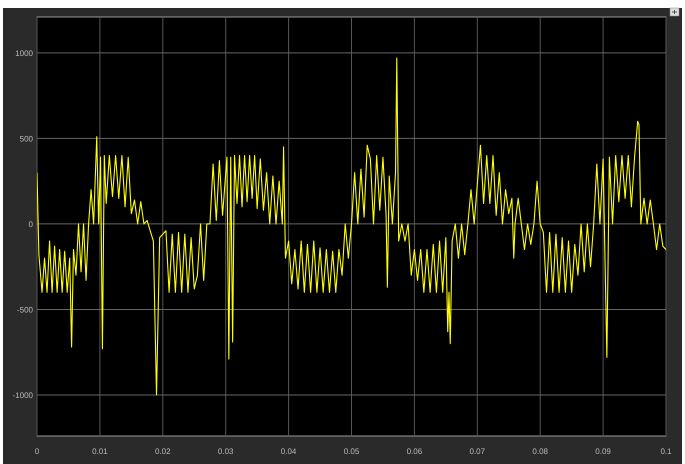 The width and height of the screenshot is (685, 464). What do you see at coordinates (603, 451) in the screenshot?
I see `x-tick-label: 0.09` at bounding box center [603, 451].